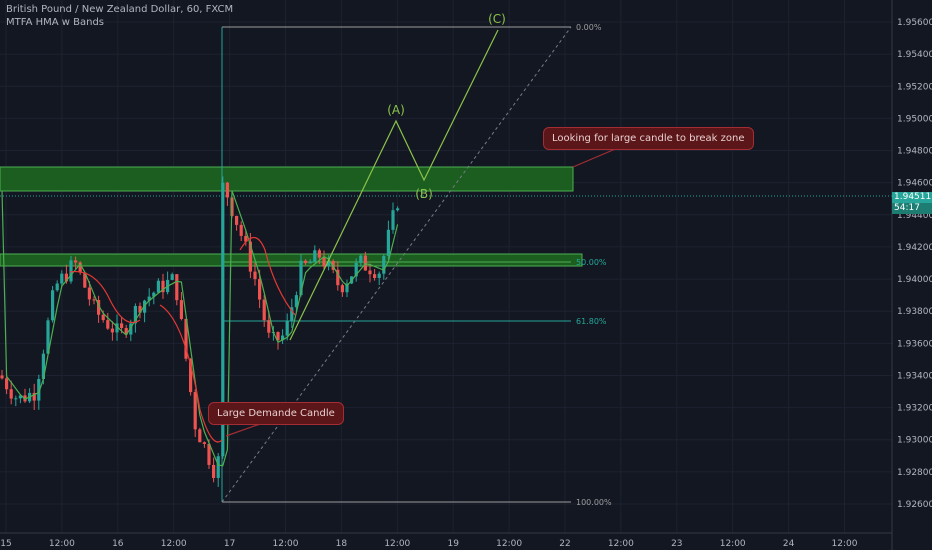  What do you see at coordinates (591, 262) in the screenshot?
I see `fib-level-label: 50.00%` at bounding box center [591, 262].